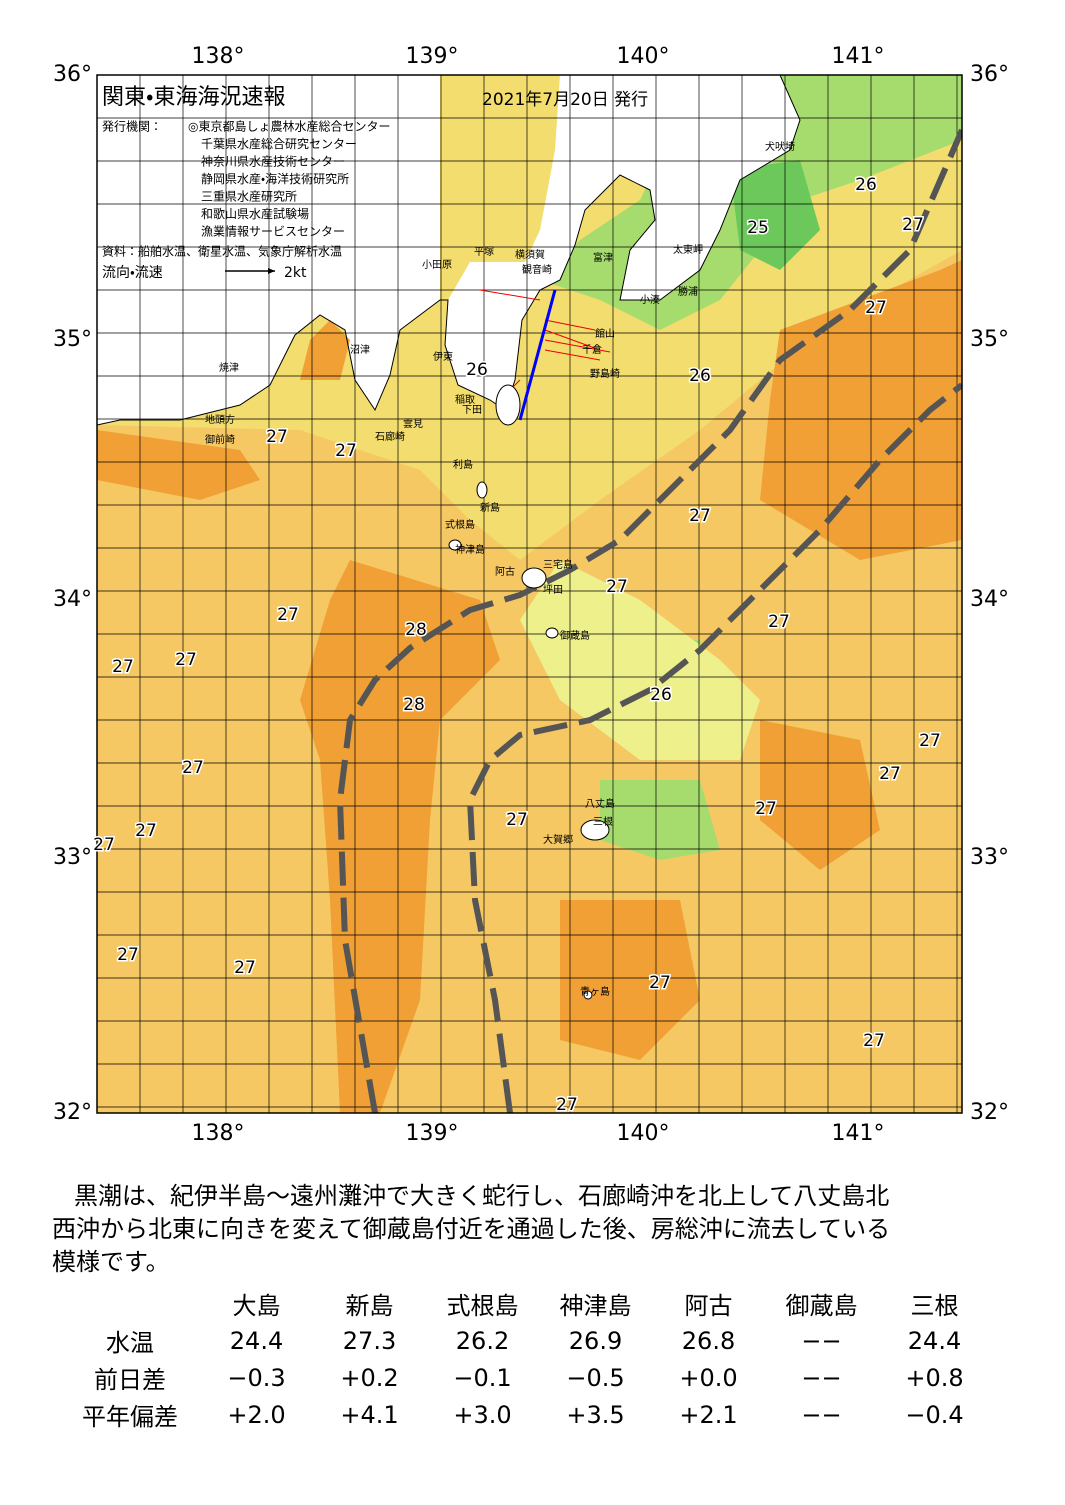  Describe the element at coordinates (934, 1340) in the screenshot. I see `cell: 24.4` at that location.